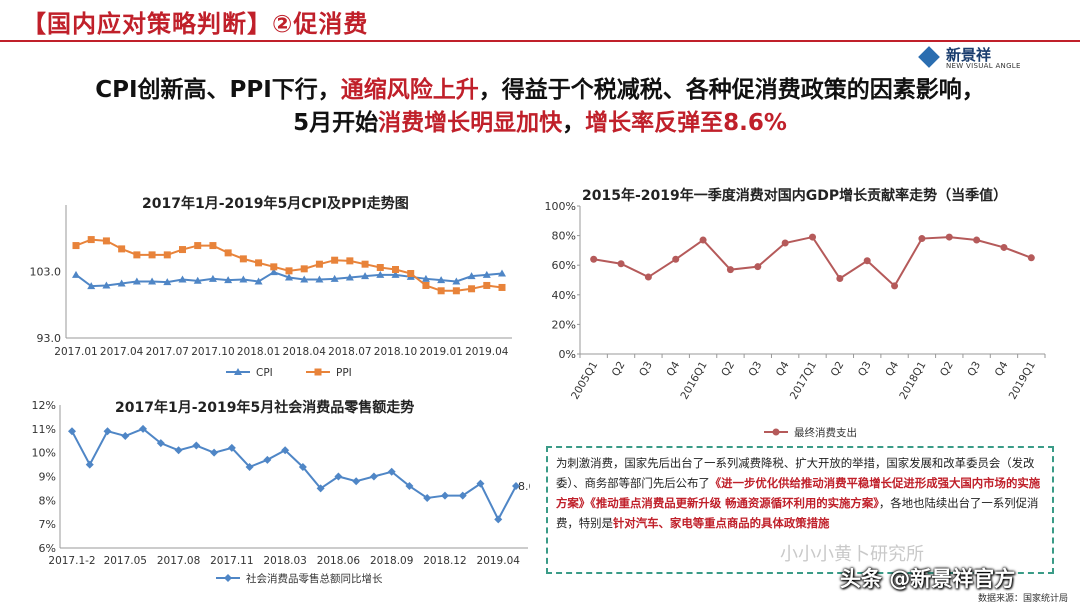 Image resolution: width=1080 pixels, height=608 pixels. What do you see at coordinates (560, 206) in the screenshot?
I see `y-tick-label: 100%` at bounding box center [560, 206].